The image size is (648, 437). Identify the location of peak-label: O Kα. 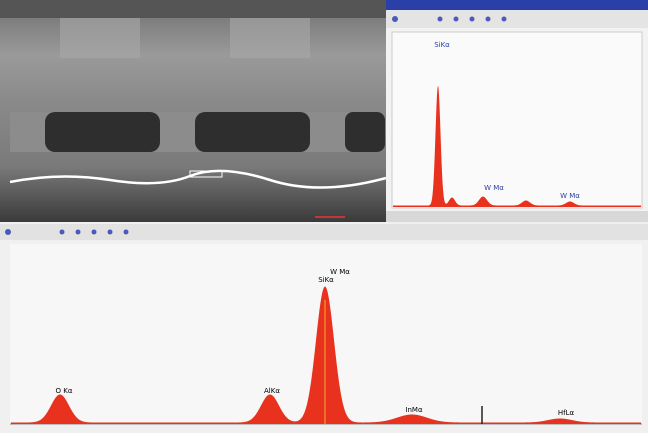
(64, 391).